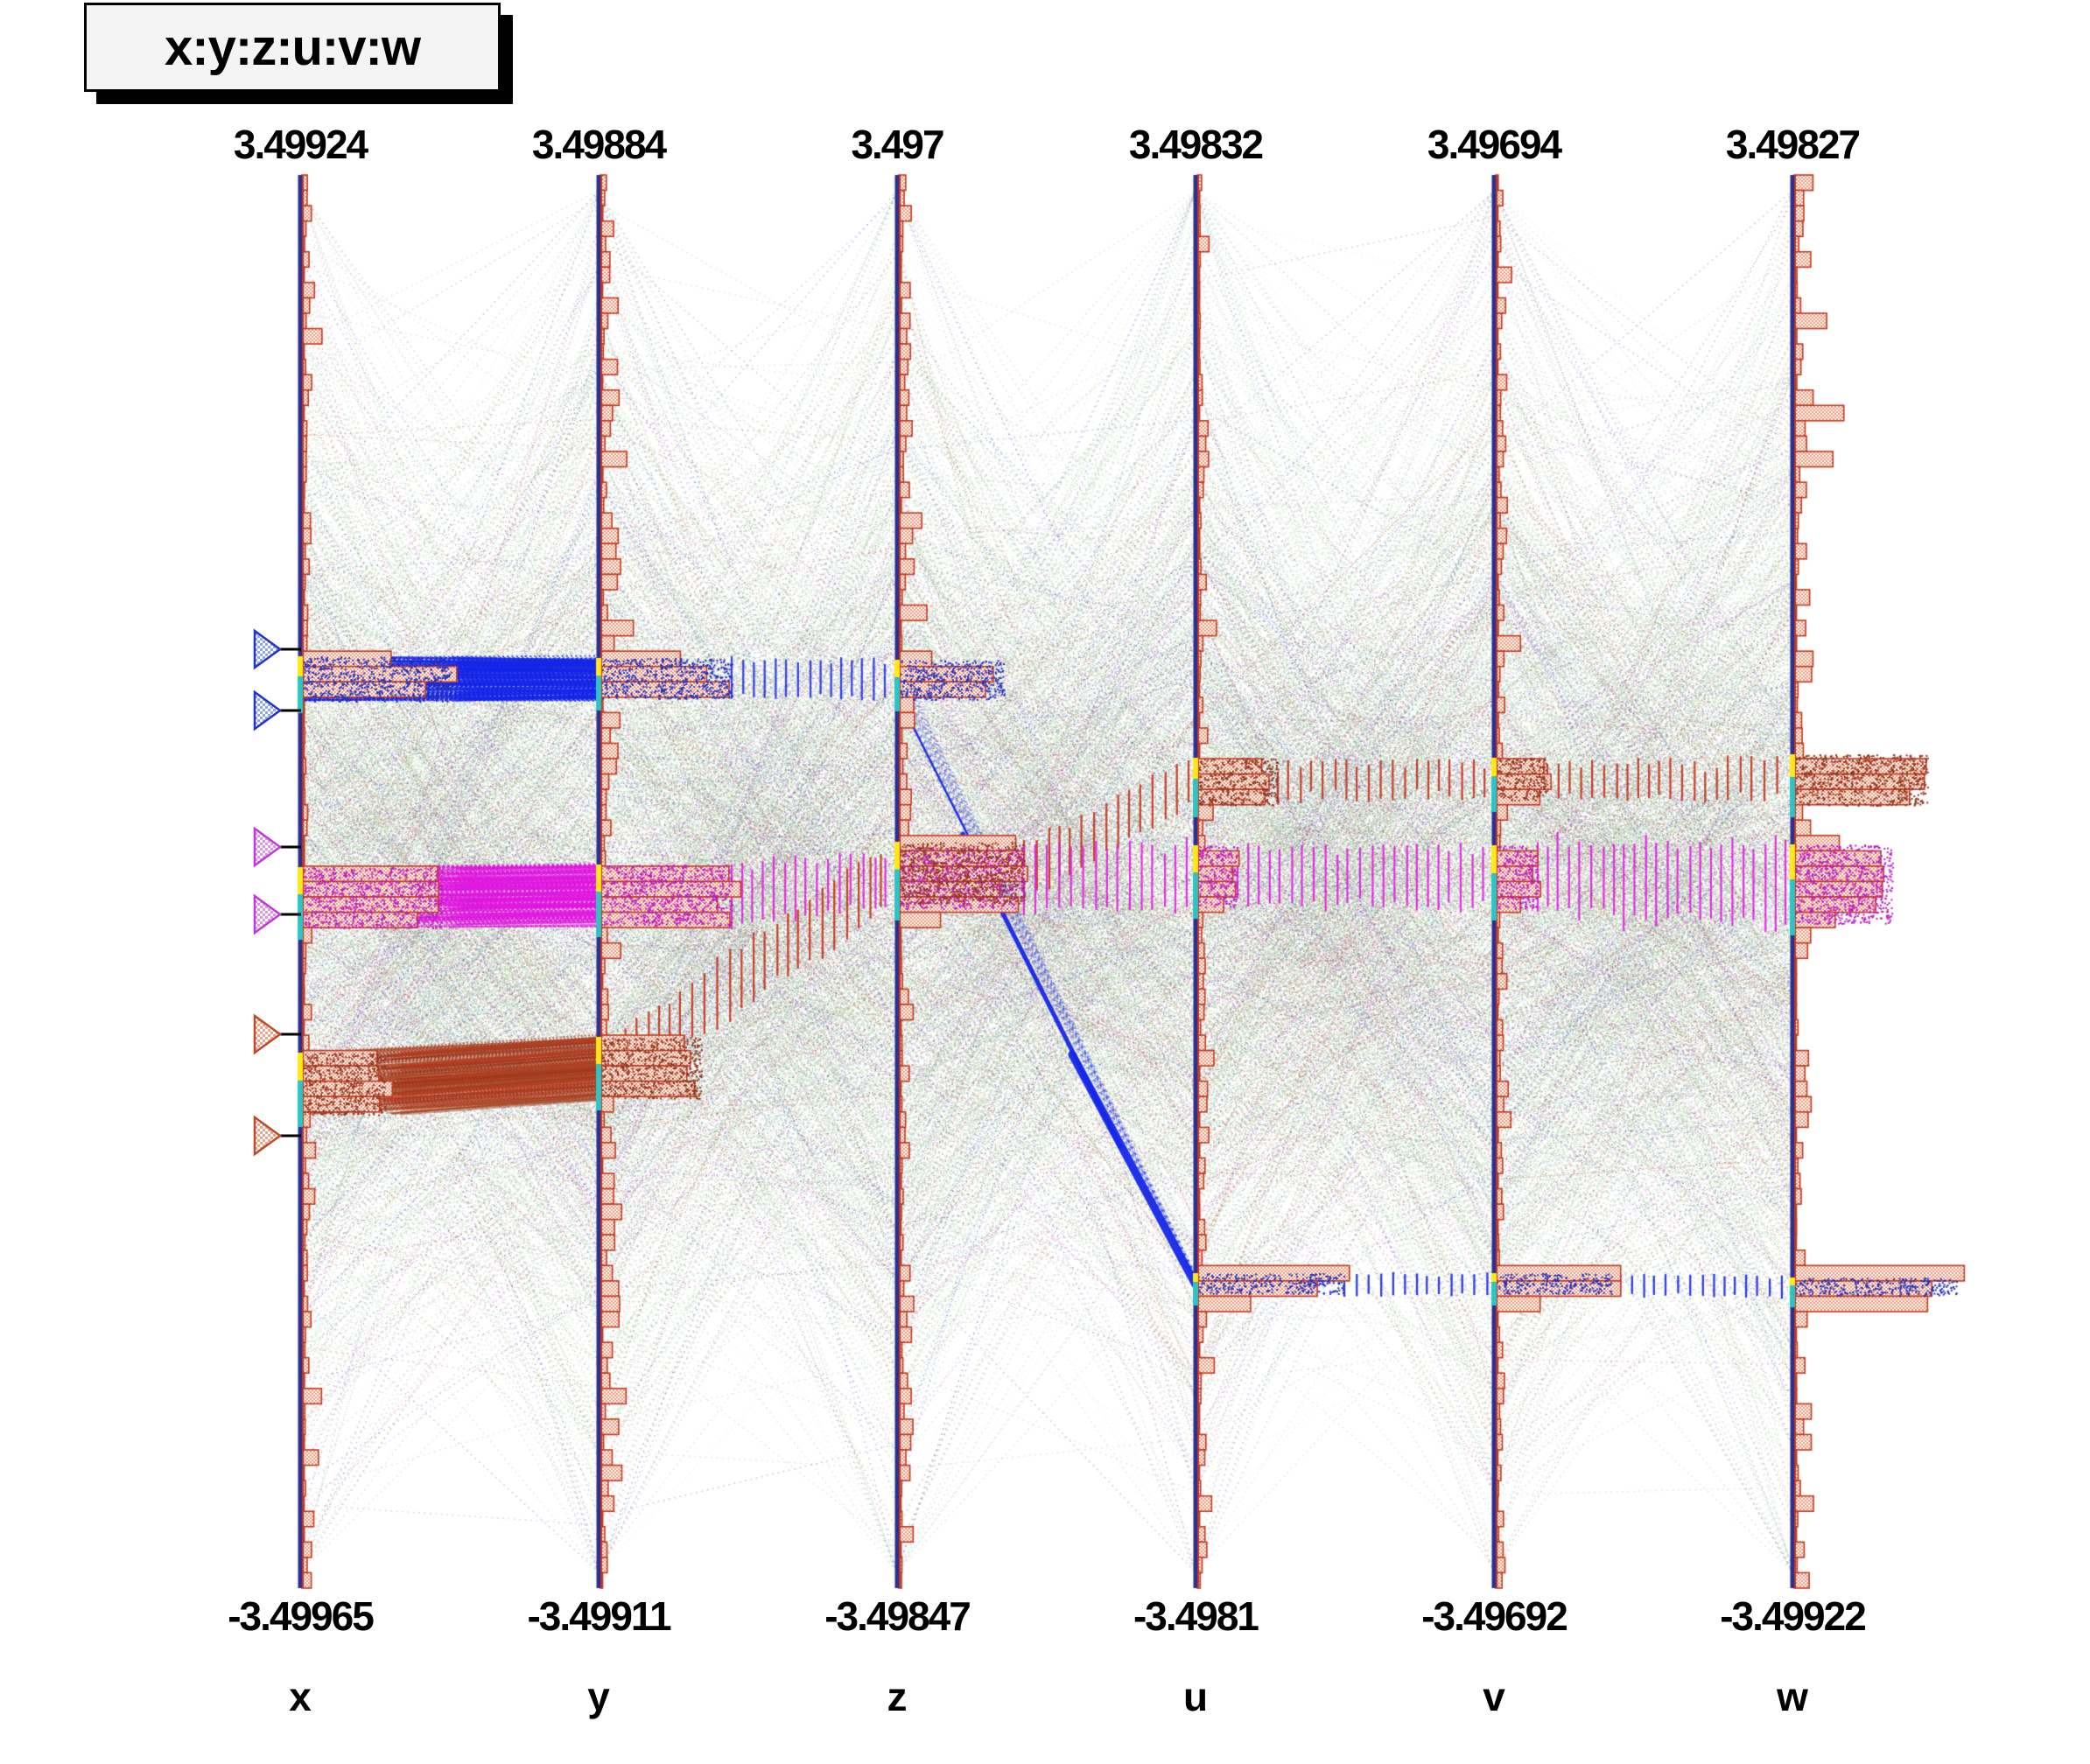  Describe the element at coordinates (268, 649) in the screenshot. I see `blue-range-slider-top-handle` at that location.